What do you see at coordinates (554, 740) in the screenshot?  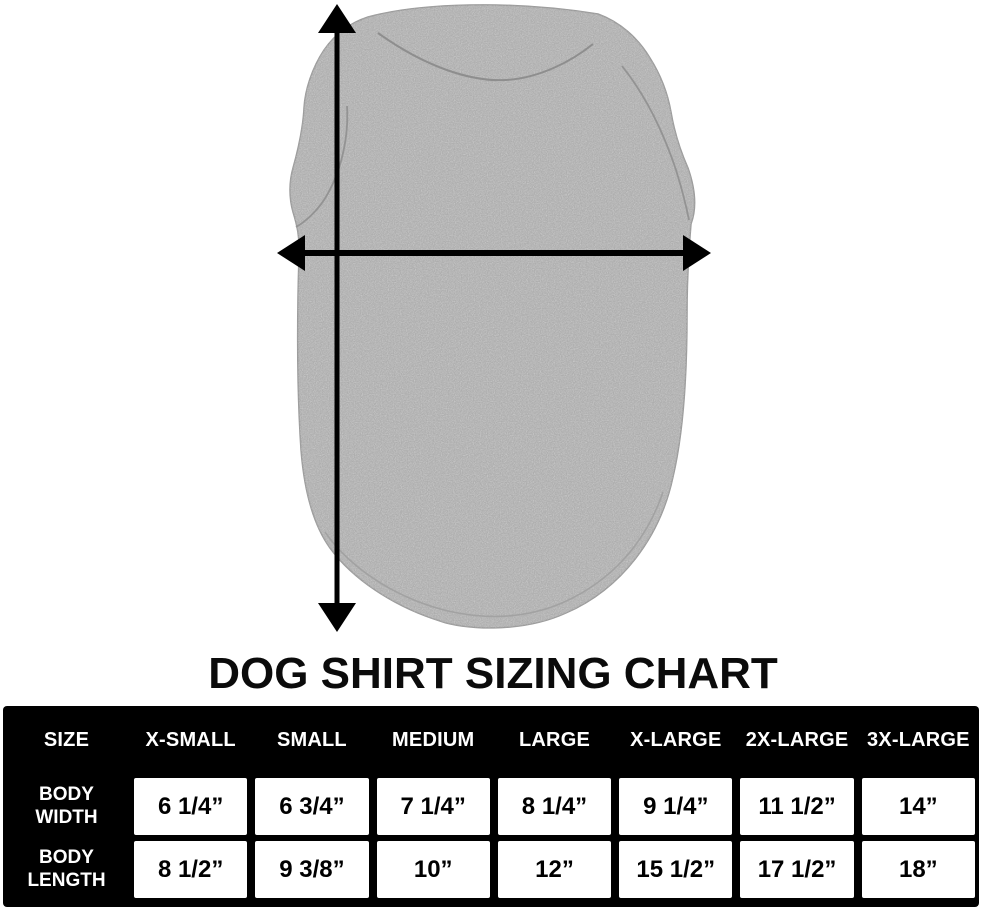 I see `column-header-large: LARGE` at bounding box center [554, 740].